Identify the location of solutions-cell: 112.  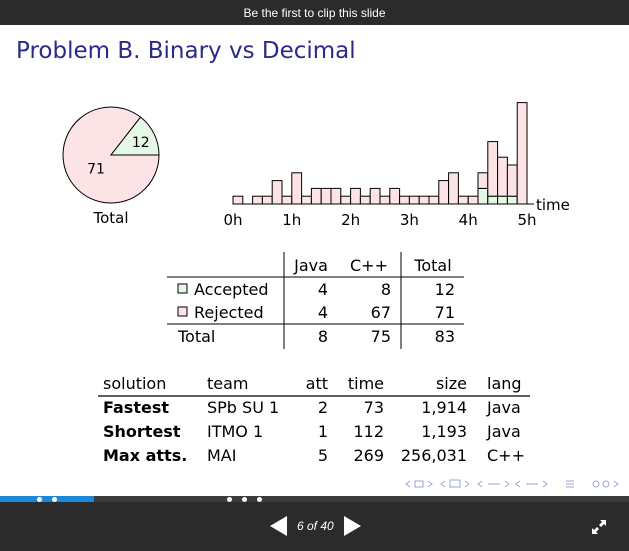
(368, 431).